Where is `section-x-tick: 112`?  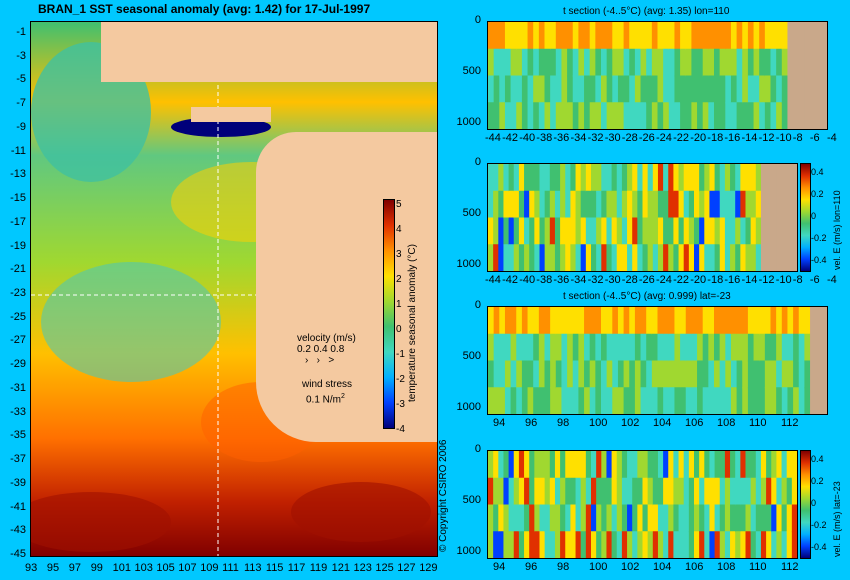
section-x-tick: 112 is located at coordinates (790, 423).